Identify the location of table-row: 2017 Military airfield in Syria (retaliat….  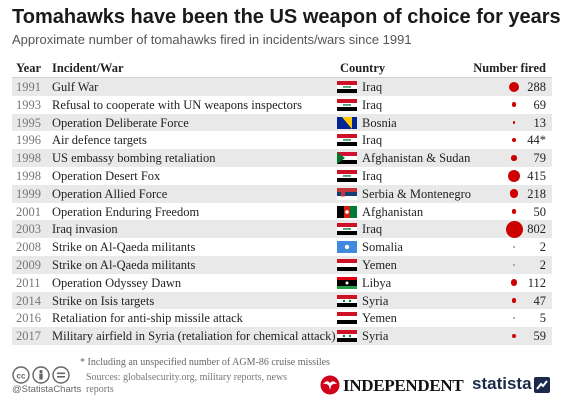
(282, 336).